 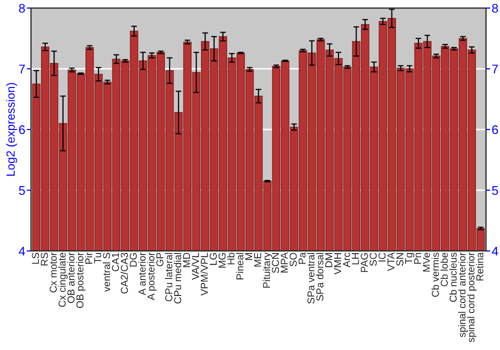 What do you see at coordinates (495, 251) in the screenshot?
I see `y2-tick-label: 4` at bounding box center [495, 251].